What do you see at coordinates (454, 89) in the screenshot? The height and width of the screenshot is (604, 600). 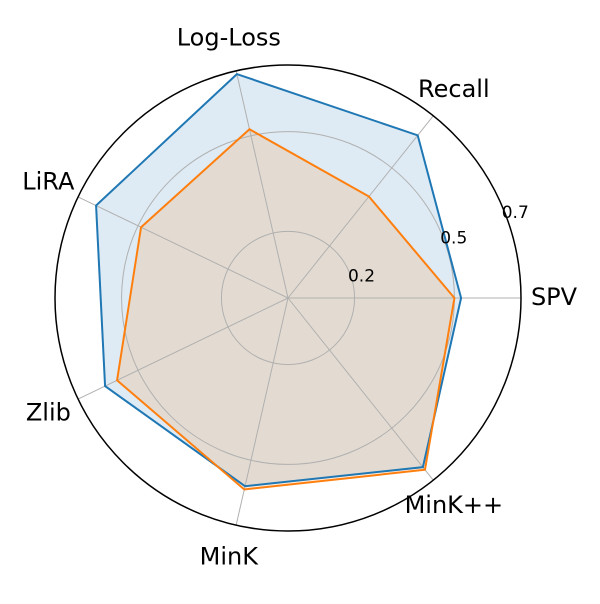 I see `axis-label: Recall` at bounding box center [454, 89].